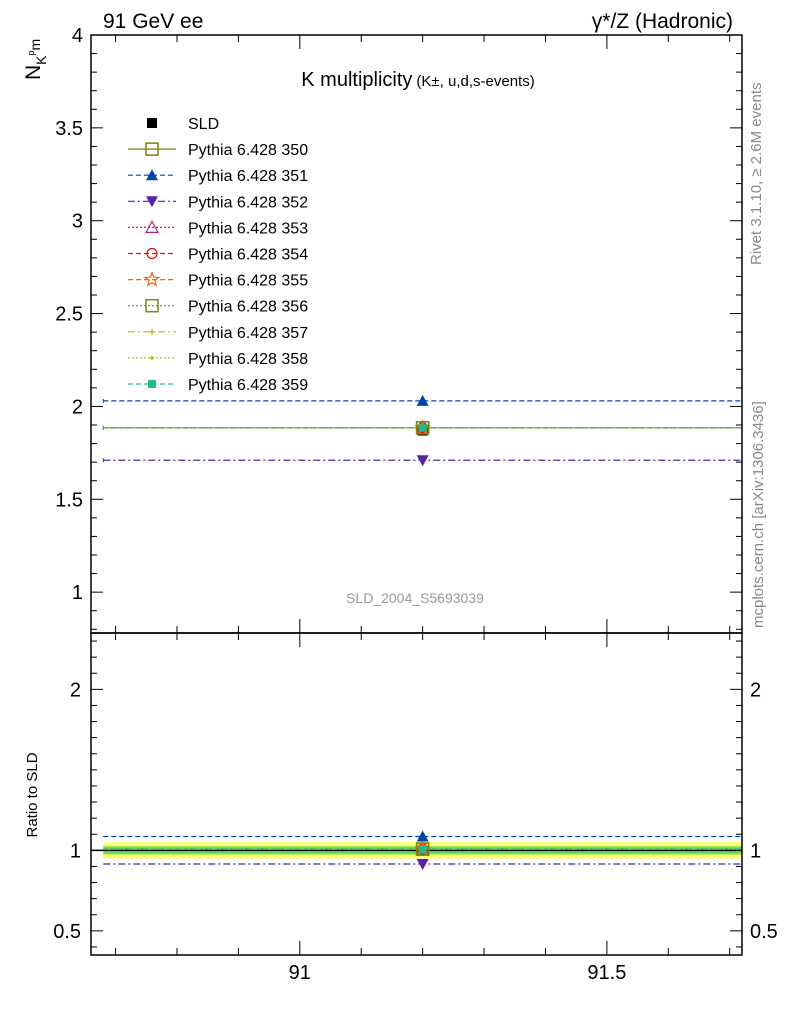 Image resolution: width=786 pixels, height=1024 pixels. What do you see at coordinates (248, 281) in the screenshot?
I see `legend-label-6: Pythia 6.428 355` at bounding box center [248, 281].